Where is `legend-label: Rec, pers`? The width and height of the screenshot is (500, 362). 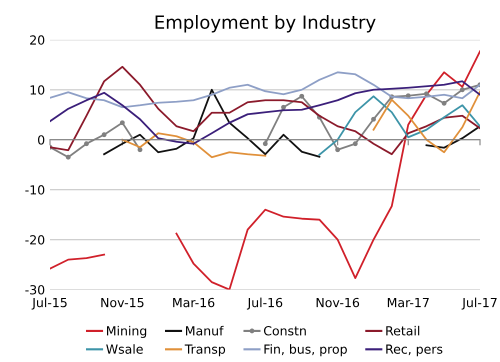
legend-label: Rec, pers is located at coordinates (414, 350).